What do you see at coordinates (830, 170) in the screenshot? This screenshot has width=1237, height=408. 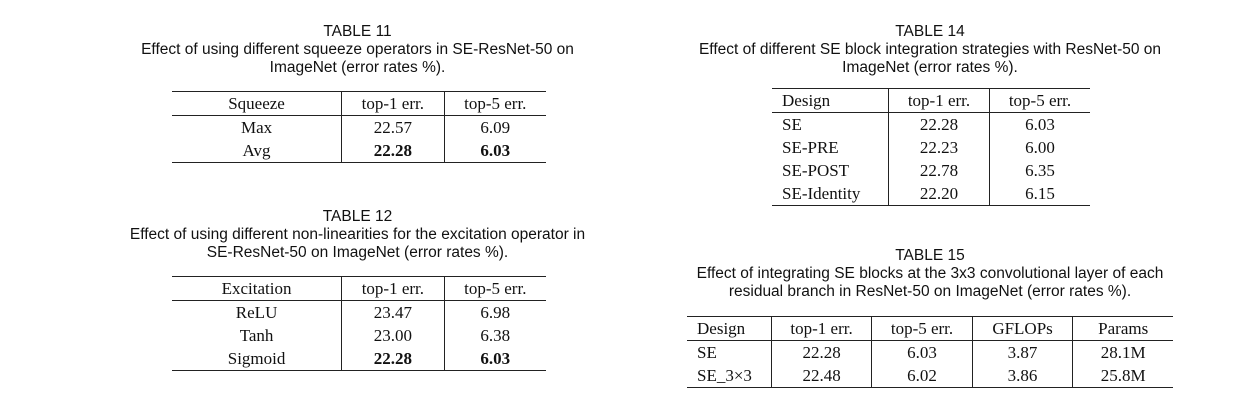 I see `table-cell: SE-POST` at bounding box center [830, 170].